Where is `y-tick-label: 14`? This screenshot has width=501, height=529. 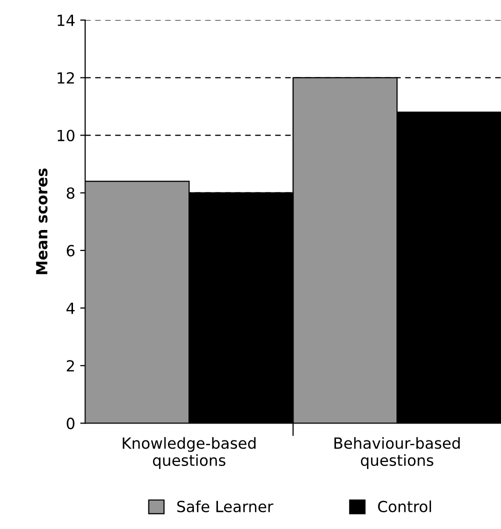
y-tick-label: 14 is located at coordinates (66, 20).